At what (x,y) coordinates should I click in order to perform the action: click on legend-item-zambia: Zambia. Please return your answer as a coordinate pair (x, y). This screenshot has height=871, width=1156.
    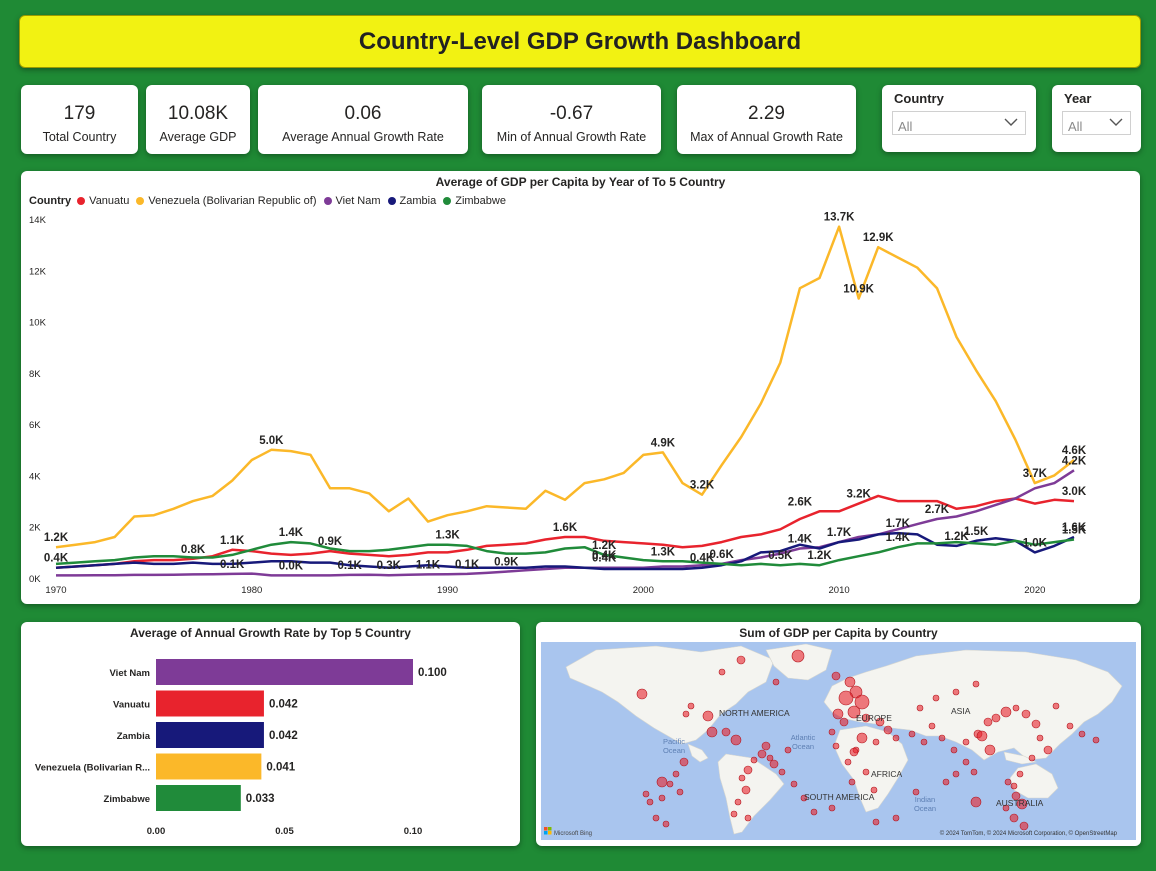
    Looking at the image, I should click on (411, 201).